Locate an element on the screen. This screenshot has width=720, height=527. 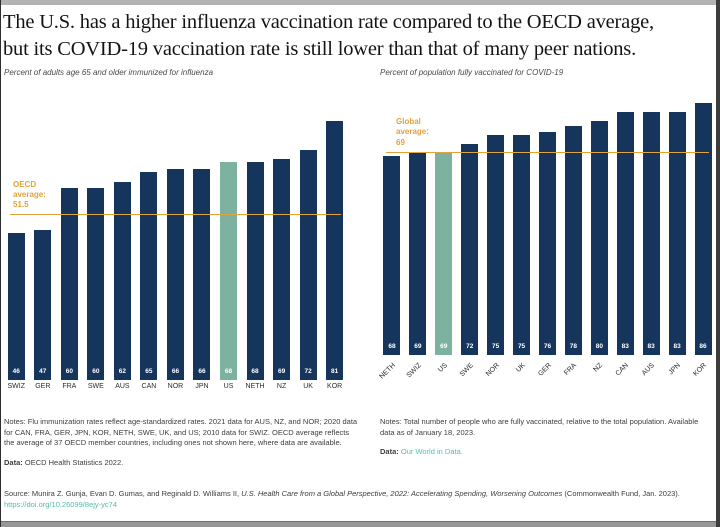
flu-data-label: Data: is located at coordinates (13, 462).